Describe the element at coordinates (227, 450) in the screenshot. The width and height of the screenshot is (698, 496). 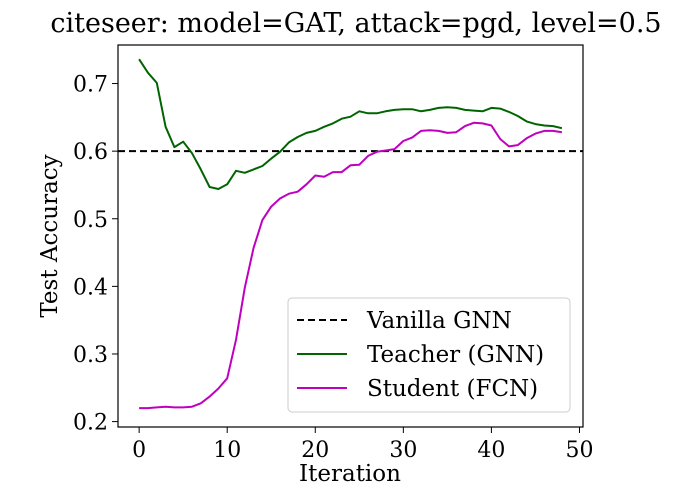
I see `x-tick-label: 10` at that location.